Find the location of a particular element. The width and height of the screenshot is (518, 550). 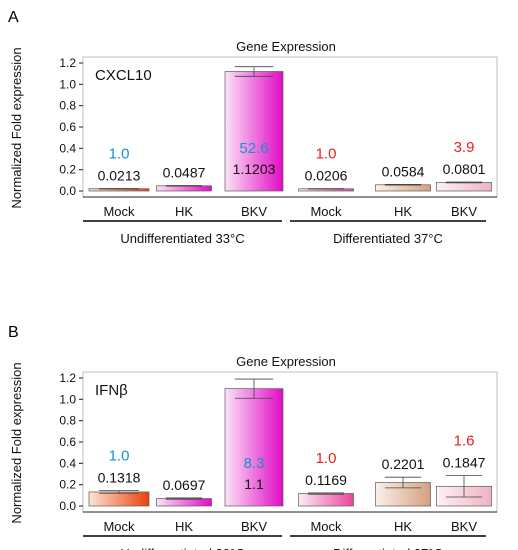

data-label: 0.1847 is located at coordinates (464, 463).